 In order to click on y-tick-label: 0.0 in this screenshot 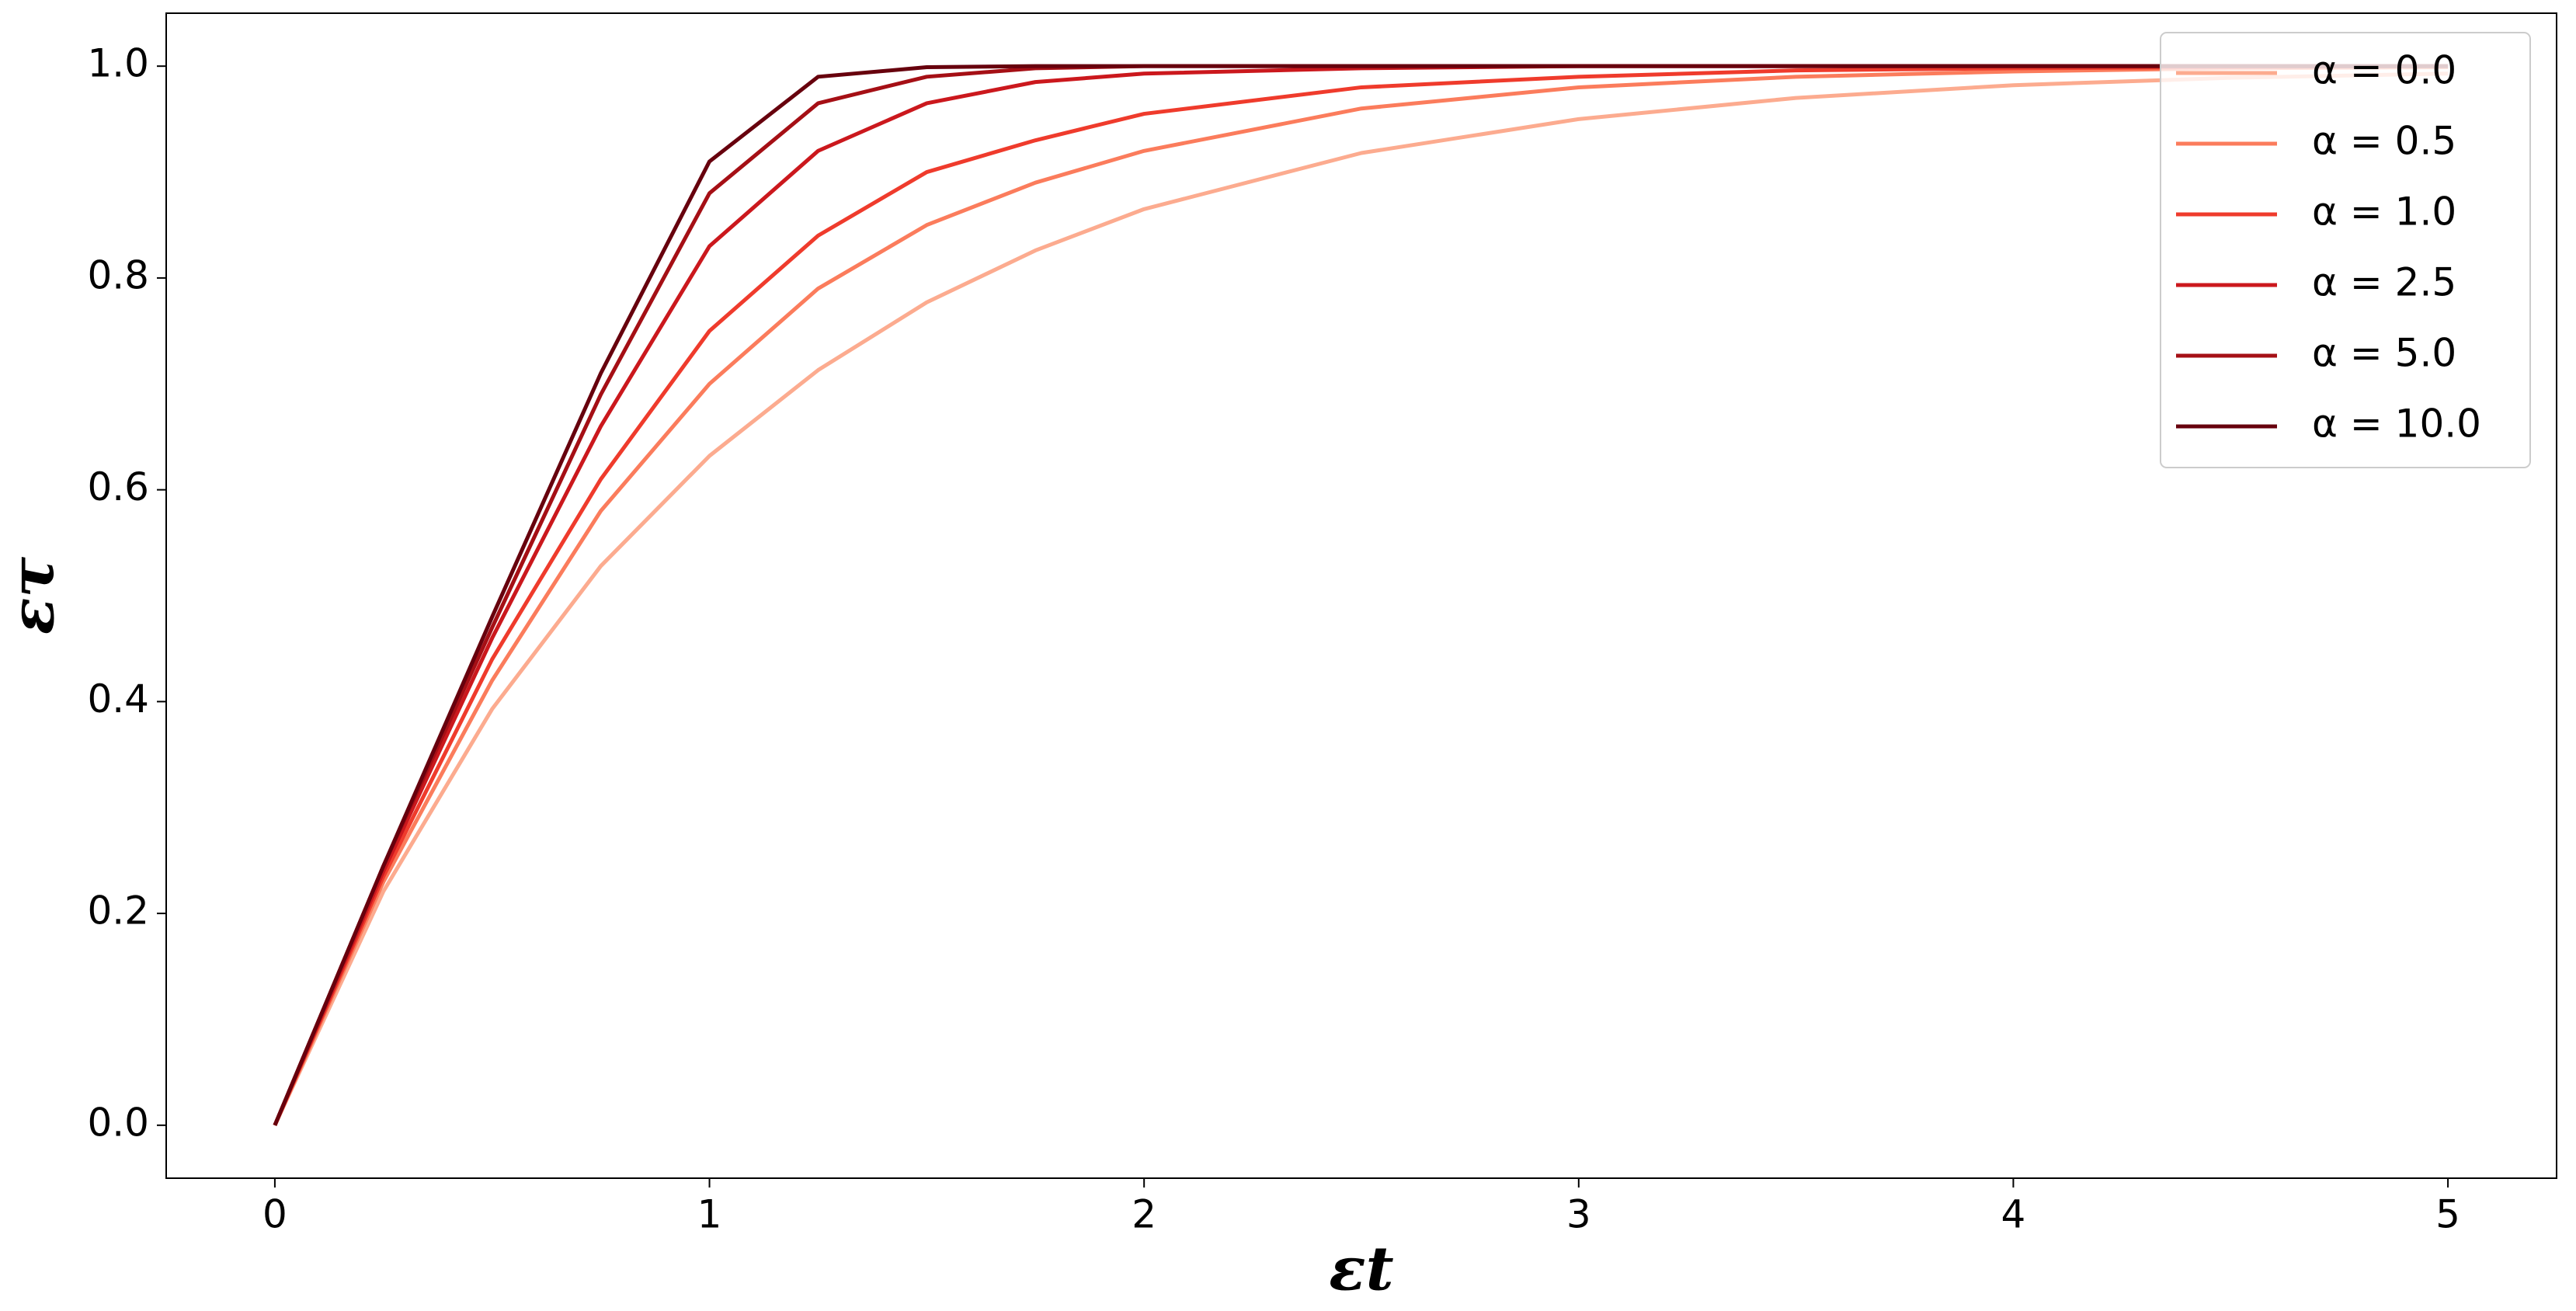, I will do `click(118, 1122)`.